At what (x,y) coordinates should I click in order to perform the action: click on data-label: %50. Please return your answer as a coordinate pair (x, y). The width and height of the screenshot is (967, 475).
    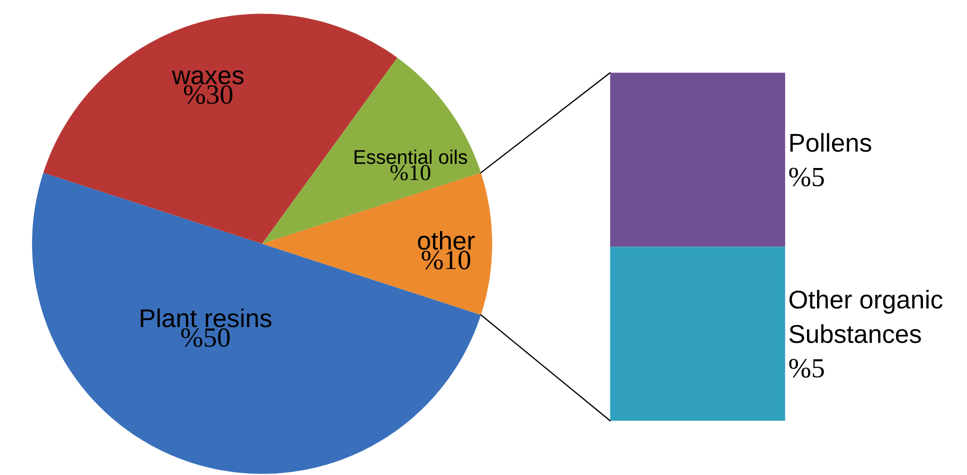
    Looking at the image, I should click on (205, 338).